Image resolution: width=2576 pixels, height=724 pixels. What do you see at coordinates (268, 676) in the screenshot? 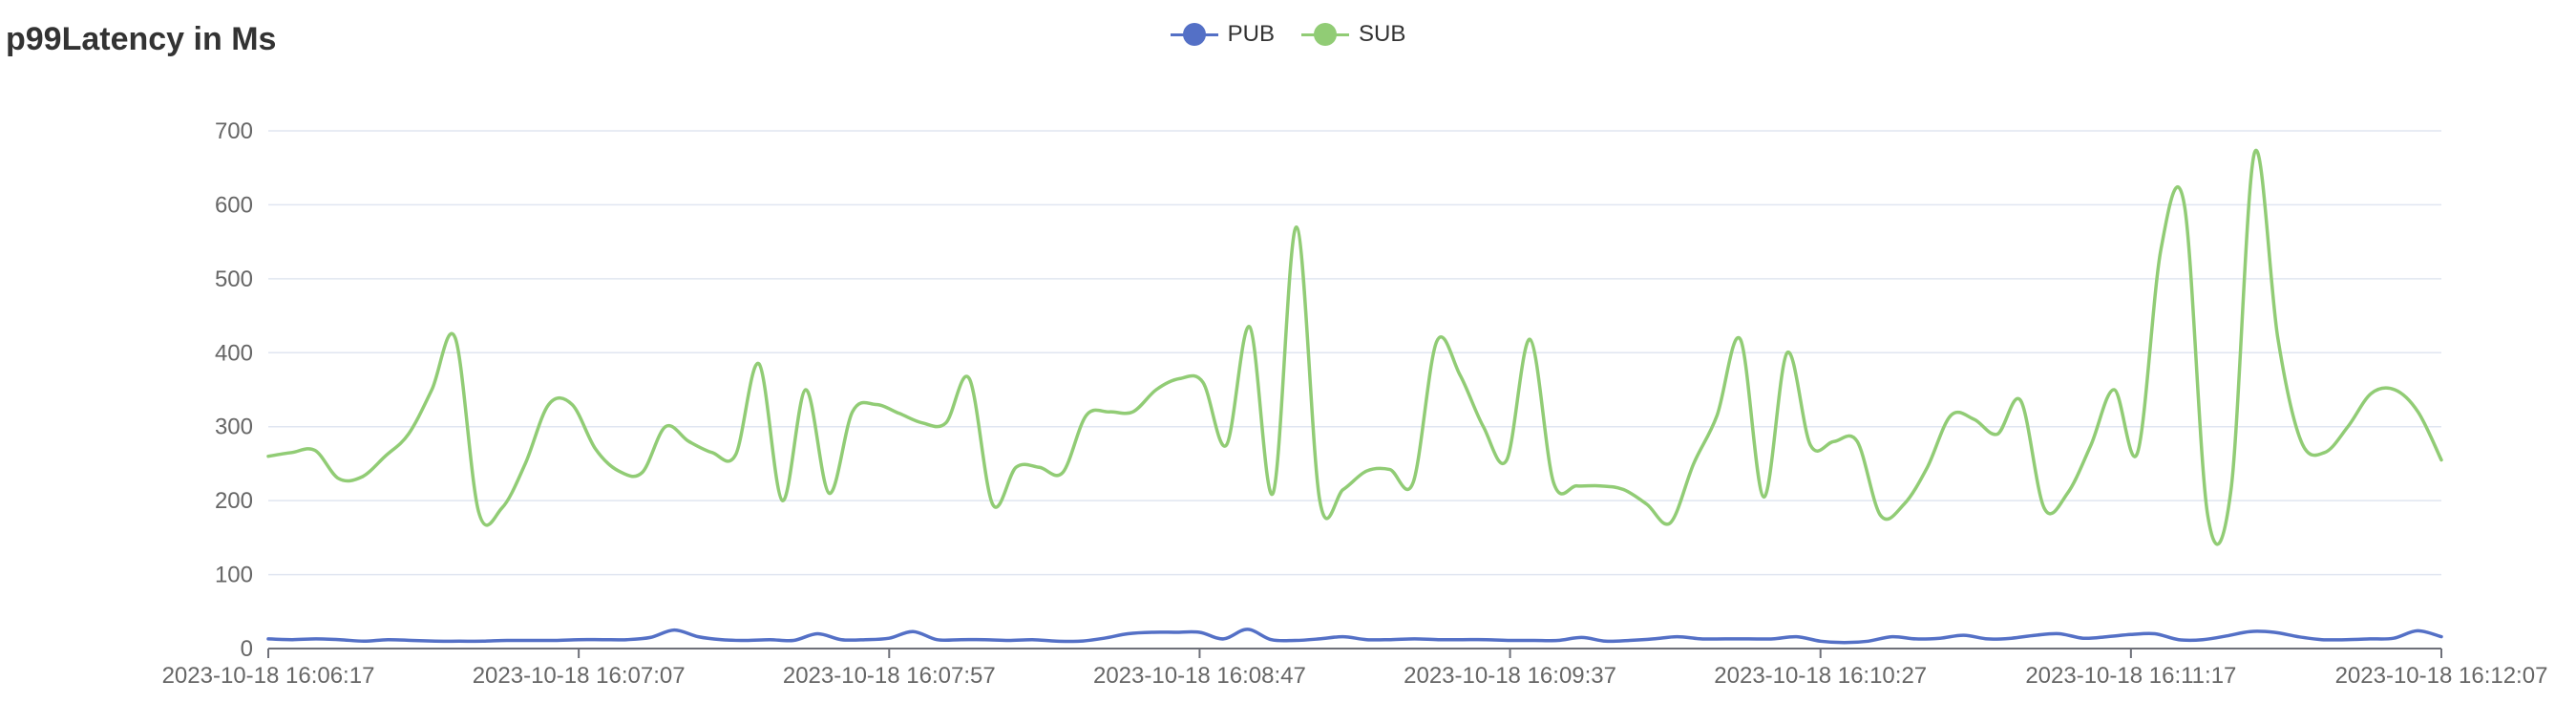
I see `x-tick-label: 2023-10-18 16:06:17` at bounding box center [268, 676].